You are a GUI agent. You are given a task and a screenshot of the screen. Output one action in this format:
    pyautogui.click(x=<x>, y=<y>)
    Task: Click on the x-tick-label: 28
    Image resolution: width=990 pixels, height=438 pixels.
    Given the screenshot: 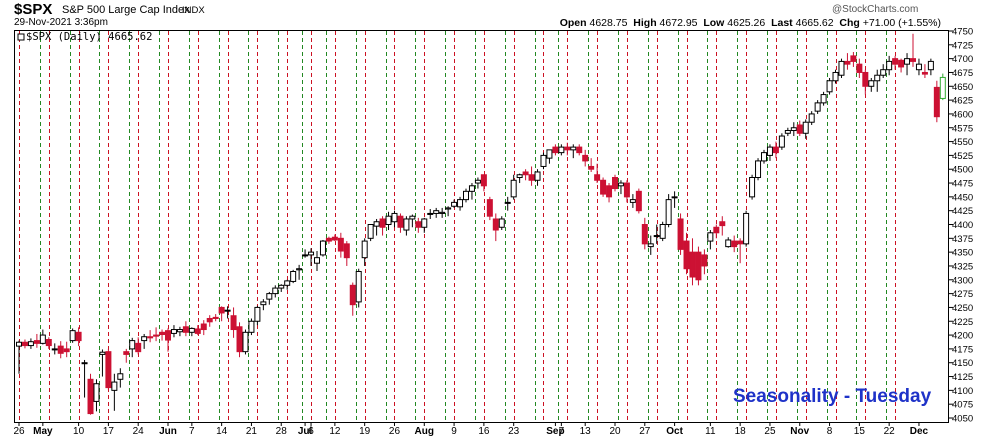 What is the action you would take?
    pyautogui.click(x=282, y=431)
    